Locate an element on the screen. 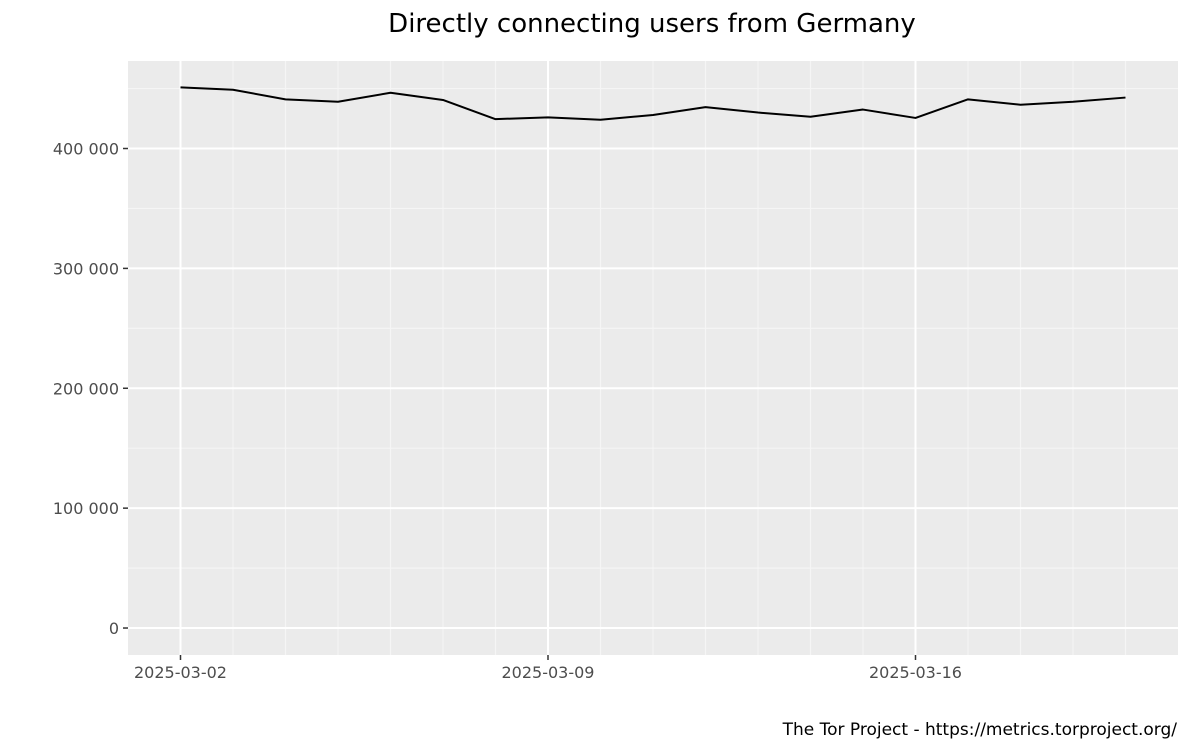 The width and height of the screenshot is (1200, 750). y-tick-label: 400 000 is located at coordinates (86, 149).